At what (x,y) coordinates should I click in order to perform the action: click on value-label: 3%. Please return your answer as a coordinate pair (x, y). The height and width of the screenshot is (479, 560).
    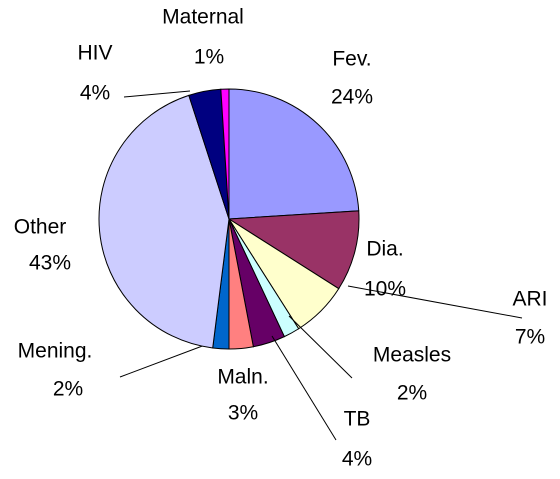
    Looking at the image, I should click on (243, 413).